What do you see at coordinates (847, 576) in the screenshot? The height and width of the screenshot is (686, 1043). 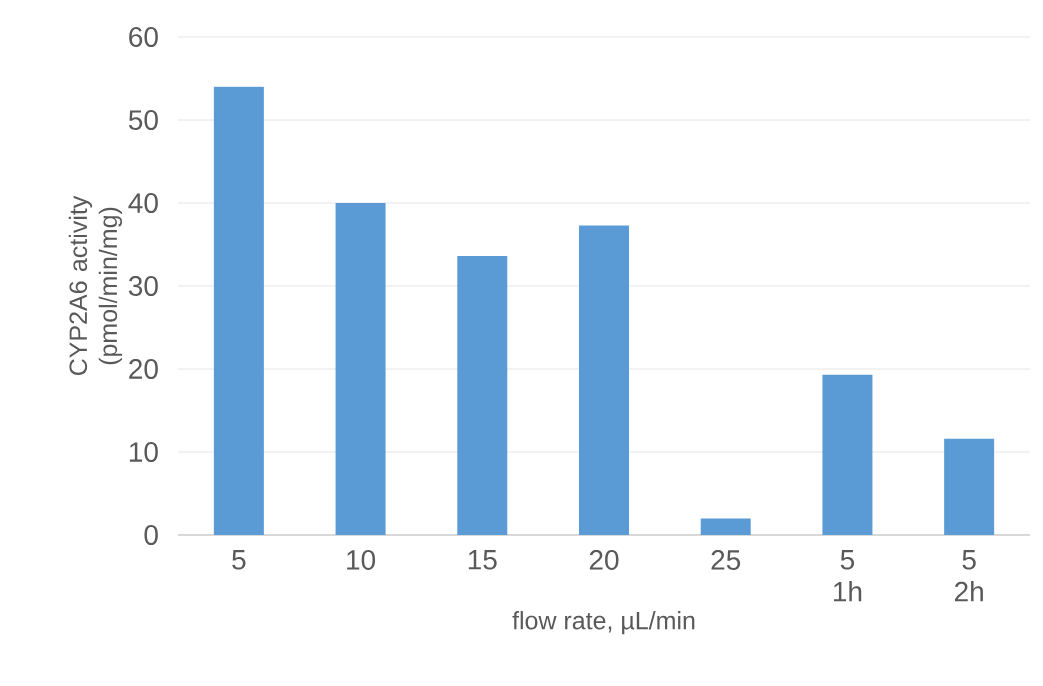 I see `x-tick-label: 5 1h` at bounding box center [847, 576].